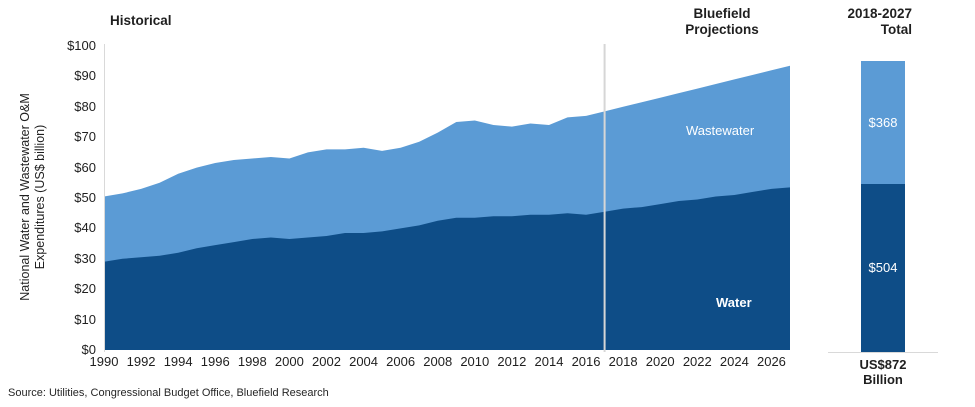  Describe the element at coordinates (85, 197) in the screenshot. I see `y-tick-50: $50` at that location.